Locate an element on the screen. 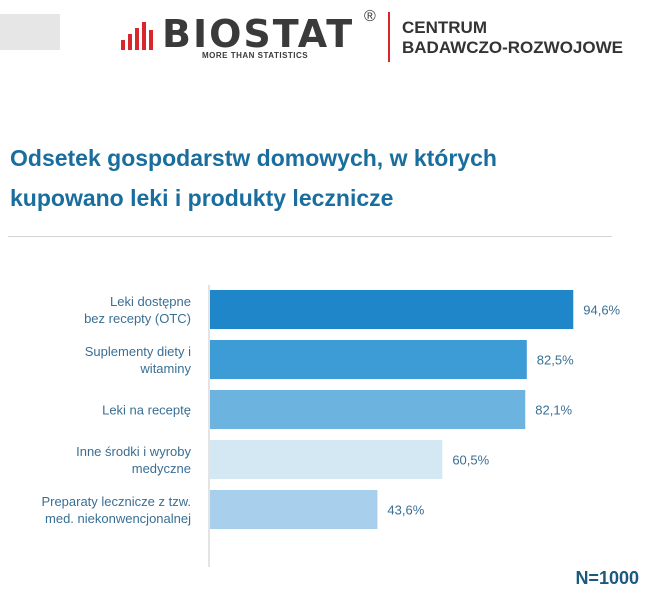  grey-placeholder-box is located at coordinates (30, 32).